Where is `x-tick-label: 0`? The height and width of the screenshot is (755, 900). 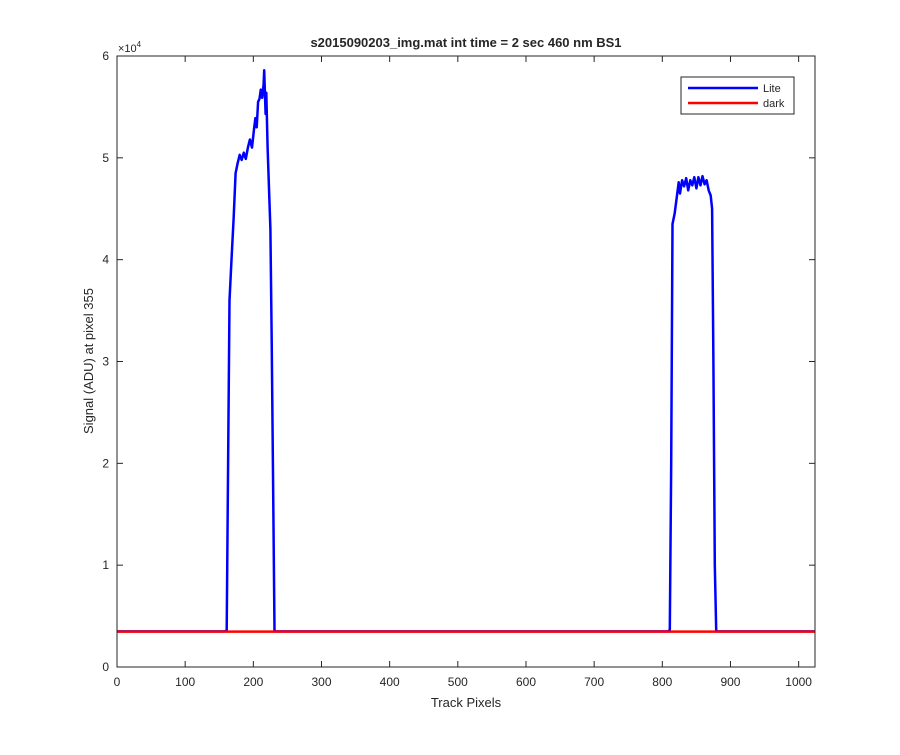 x-tick-label: 0 is located at coordinates (117, 682).